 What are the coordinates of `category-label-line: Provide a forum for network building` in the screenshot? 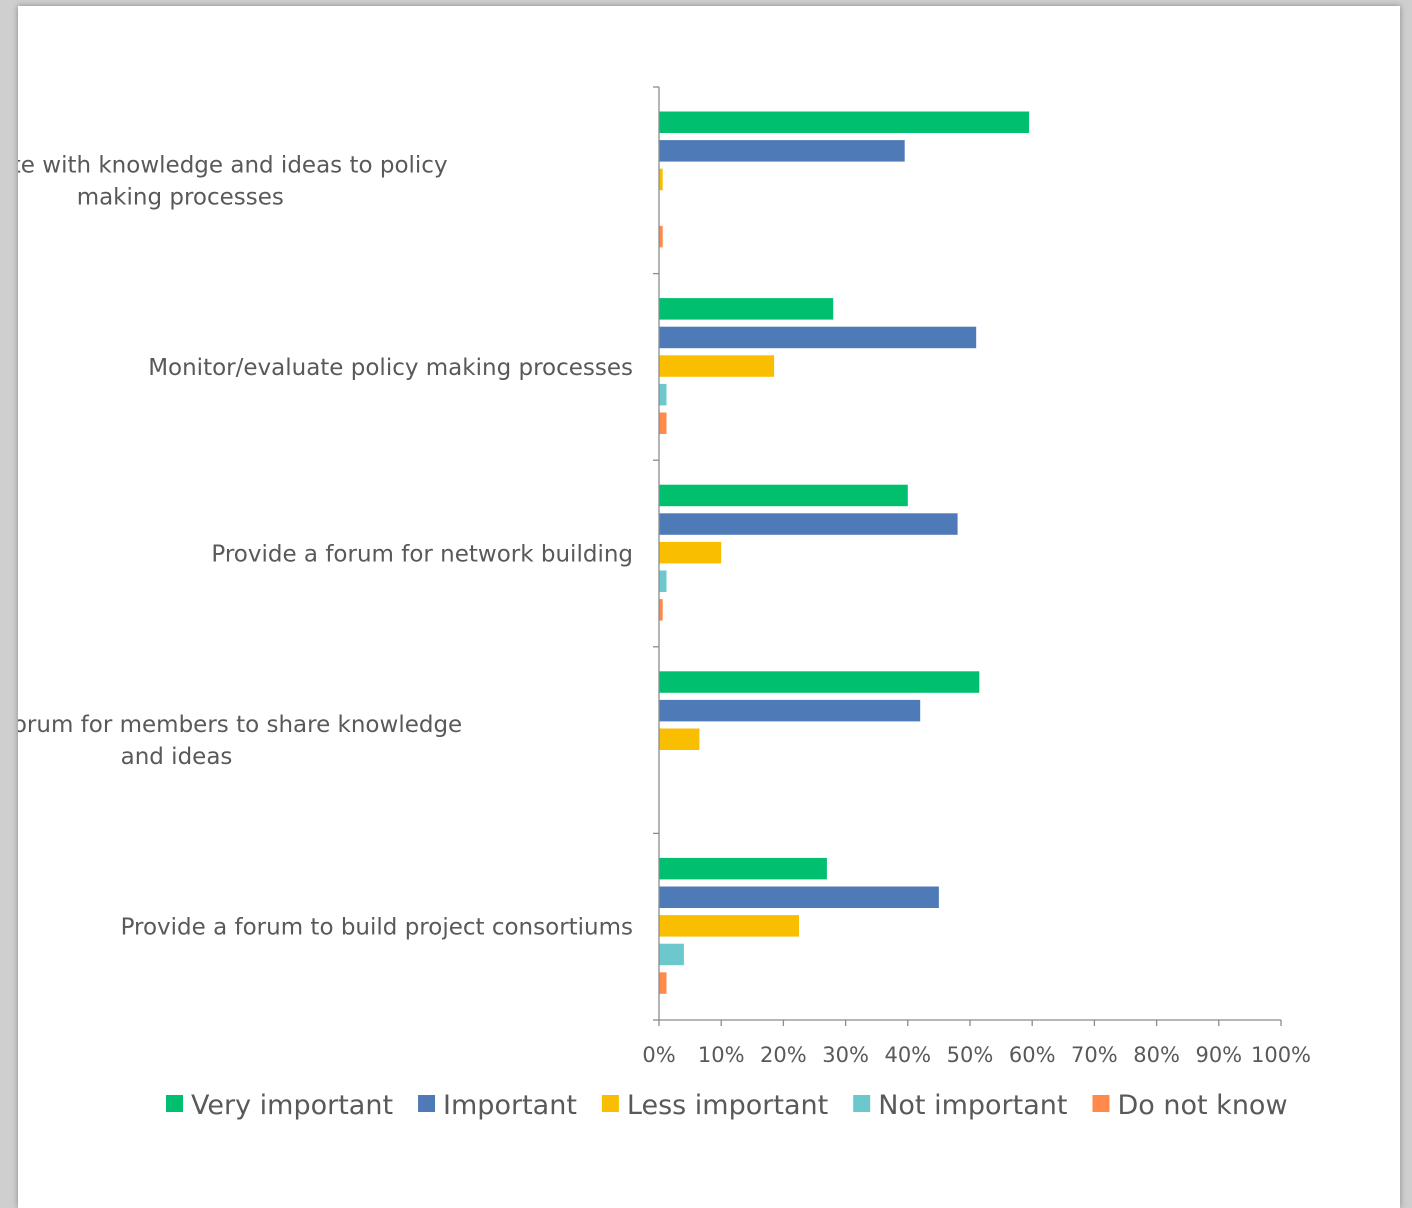 It's located at (422, 555).